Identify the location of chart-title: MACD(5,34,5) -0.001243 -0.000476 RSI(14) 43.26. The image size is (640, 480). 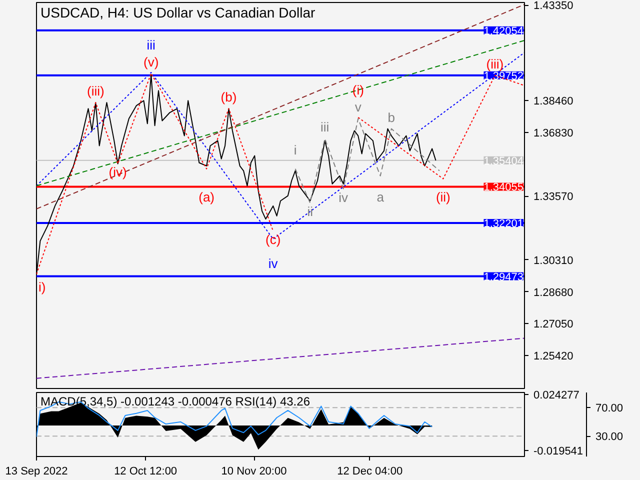
(175, 401).